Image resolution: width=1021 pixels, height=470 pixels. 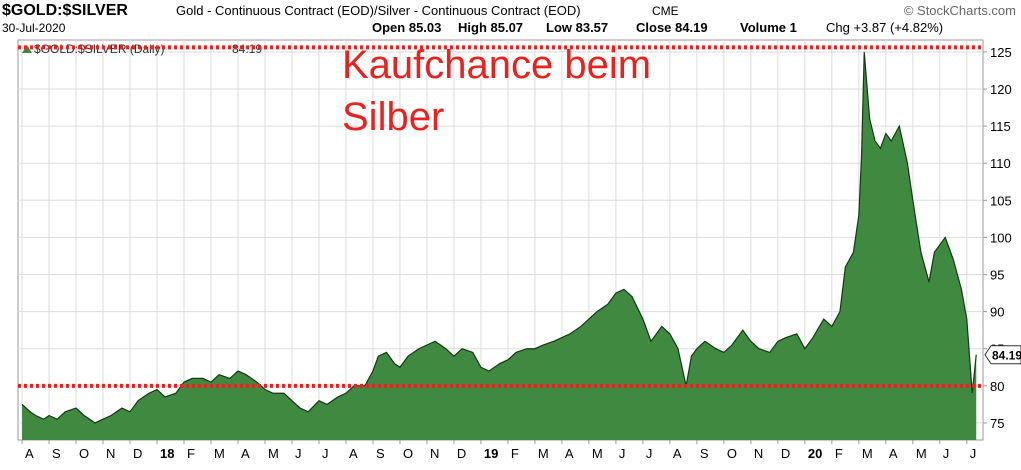 I want to click on quote-item: Volume 1, so click(x=768, y=27).